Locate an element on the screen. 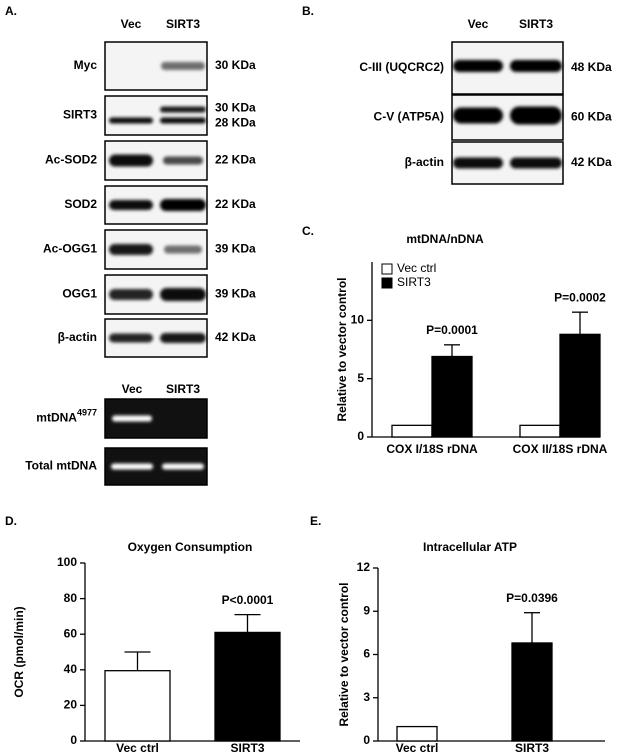 The image size is (621, 755). y-tick-label: 60 is located at coordinates (71, 633).